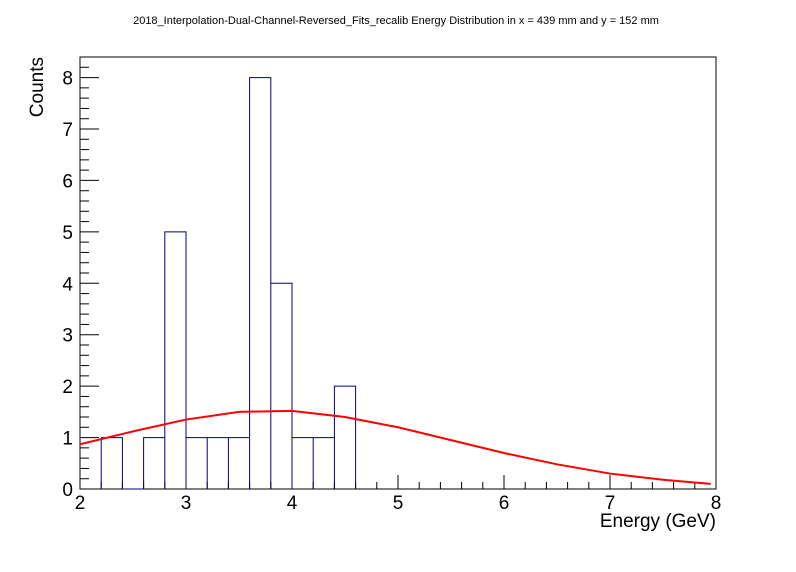 This screenshot has height=572, width=796. Describe the element at coordinates (398, 503) in the screenshot. I see `x-tick-label: 5` at that location.